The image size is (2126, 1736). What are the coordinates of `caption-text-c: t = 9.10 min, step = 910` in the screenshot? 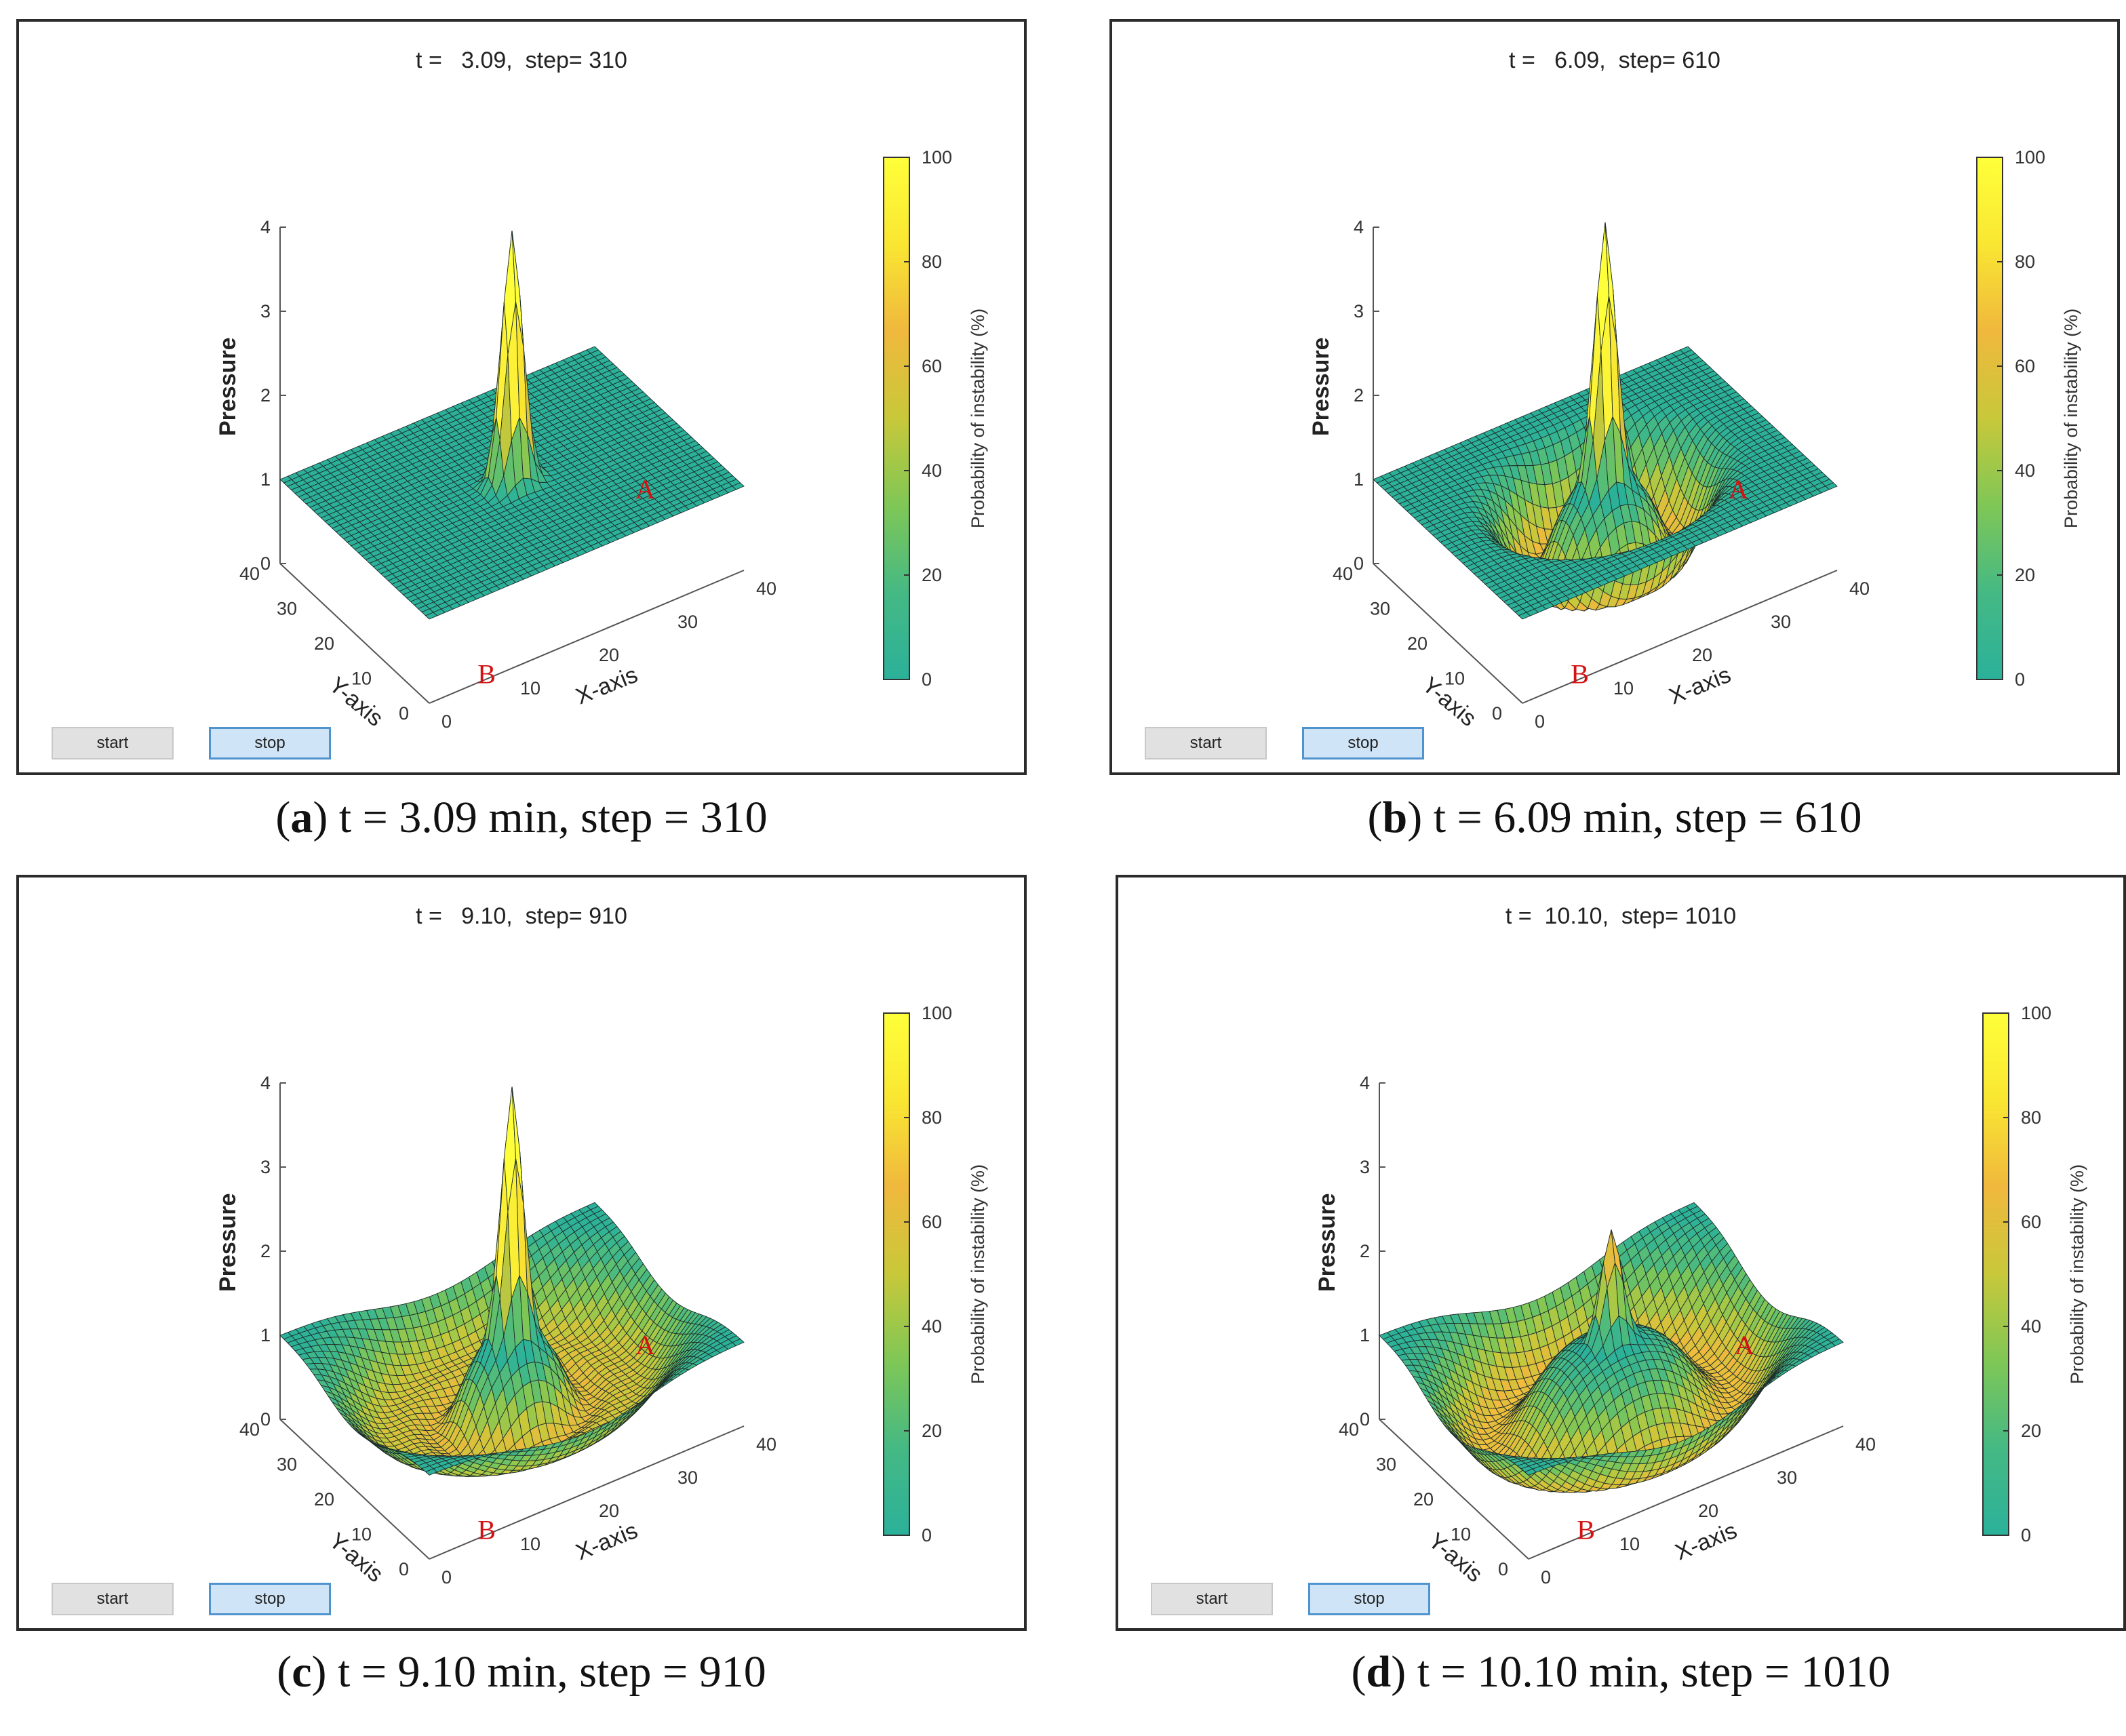 It's located at (551, 1672).